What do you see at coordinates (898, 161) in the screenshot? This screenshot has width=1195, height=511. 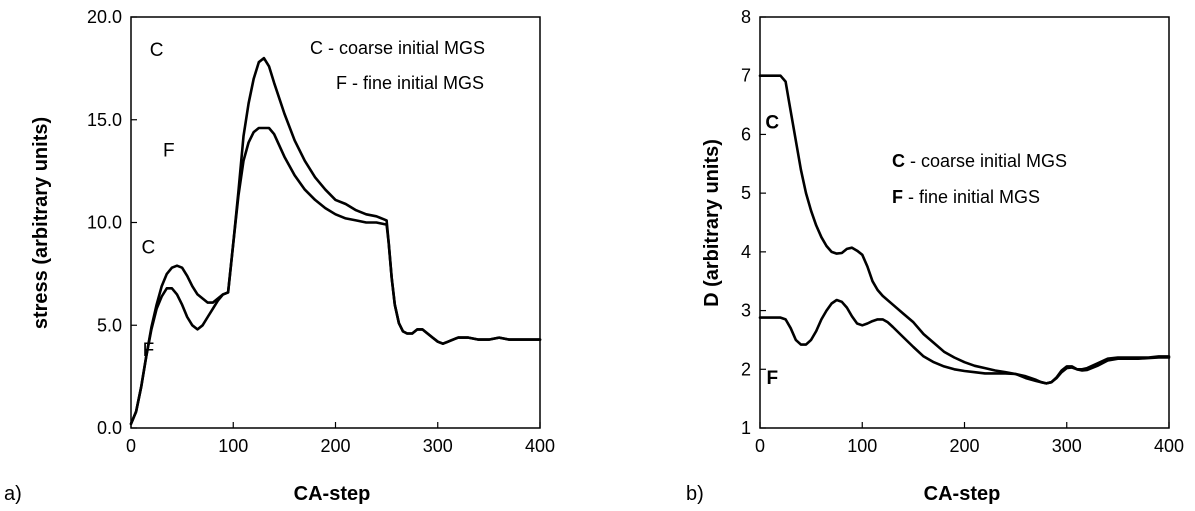 I see `legend-key-coarse: C` at bounding box center [898, 161].